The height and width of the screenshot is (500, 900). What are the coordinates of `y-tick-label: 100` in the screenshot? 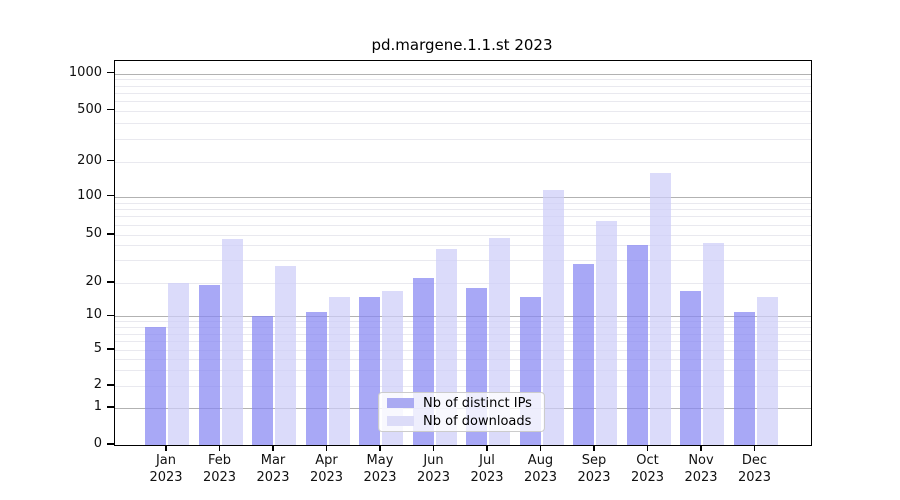 It's located at (89, 195).